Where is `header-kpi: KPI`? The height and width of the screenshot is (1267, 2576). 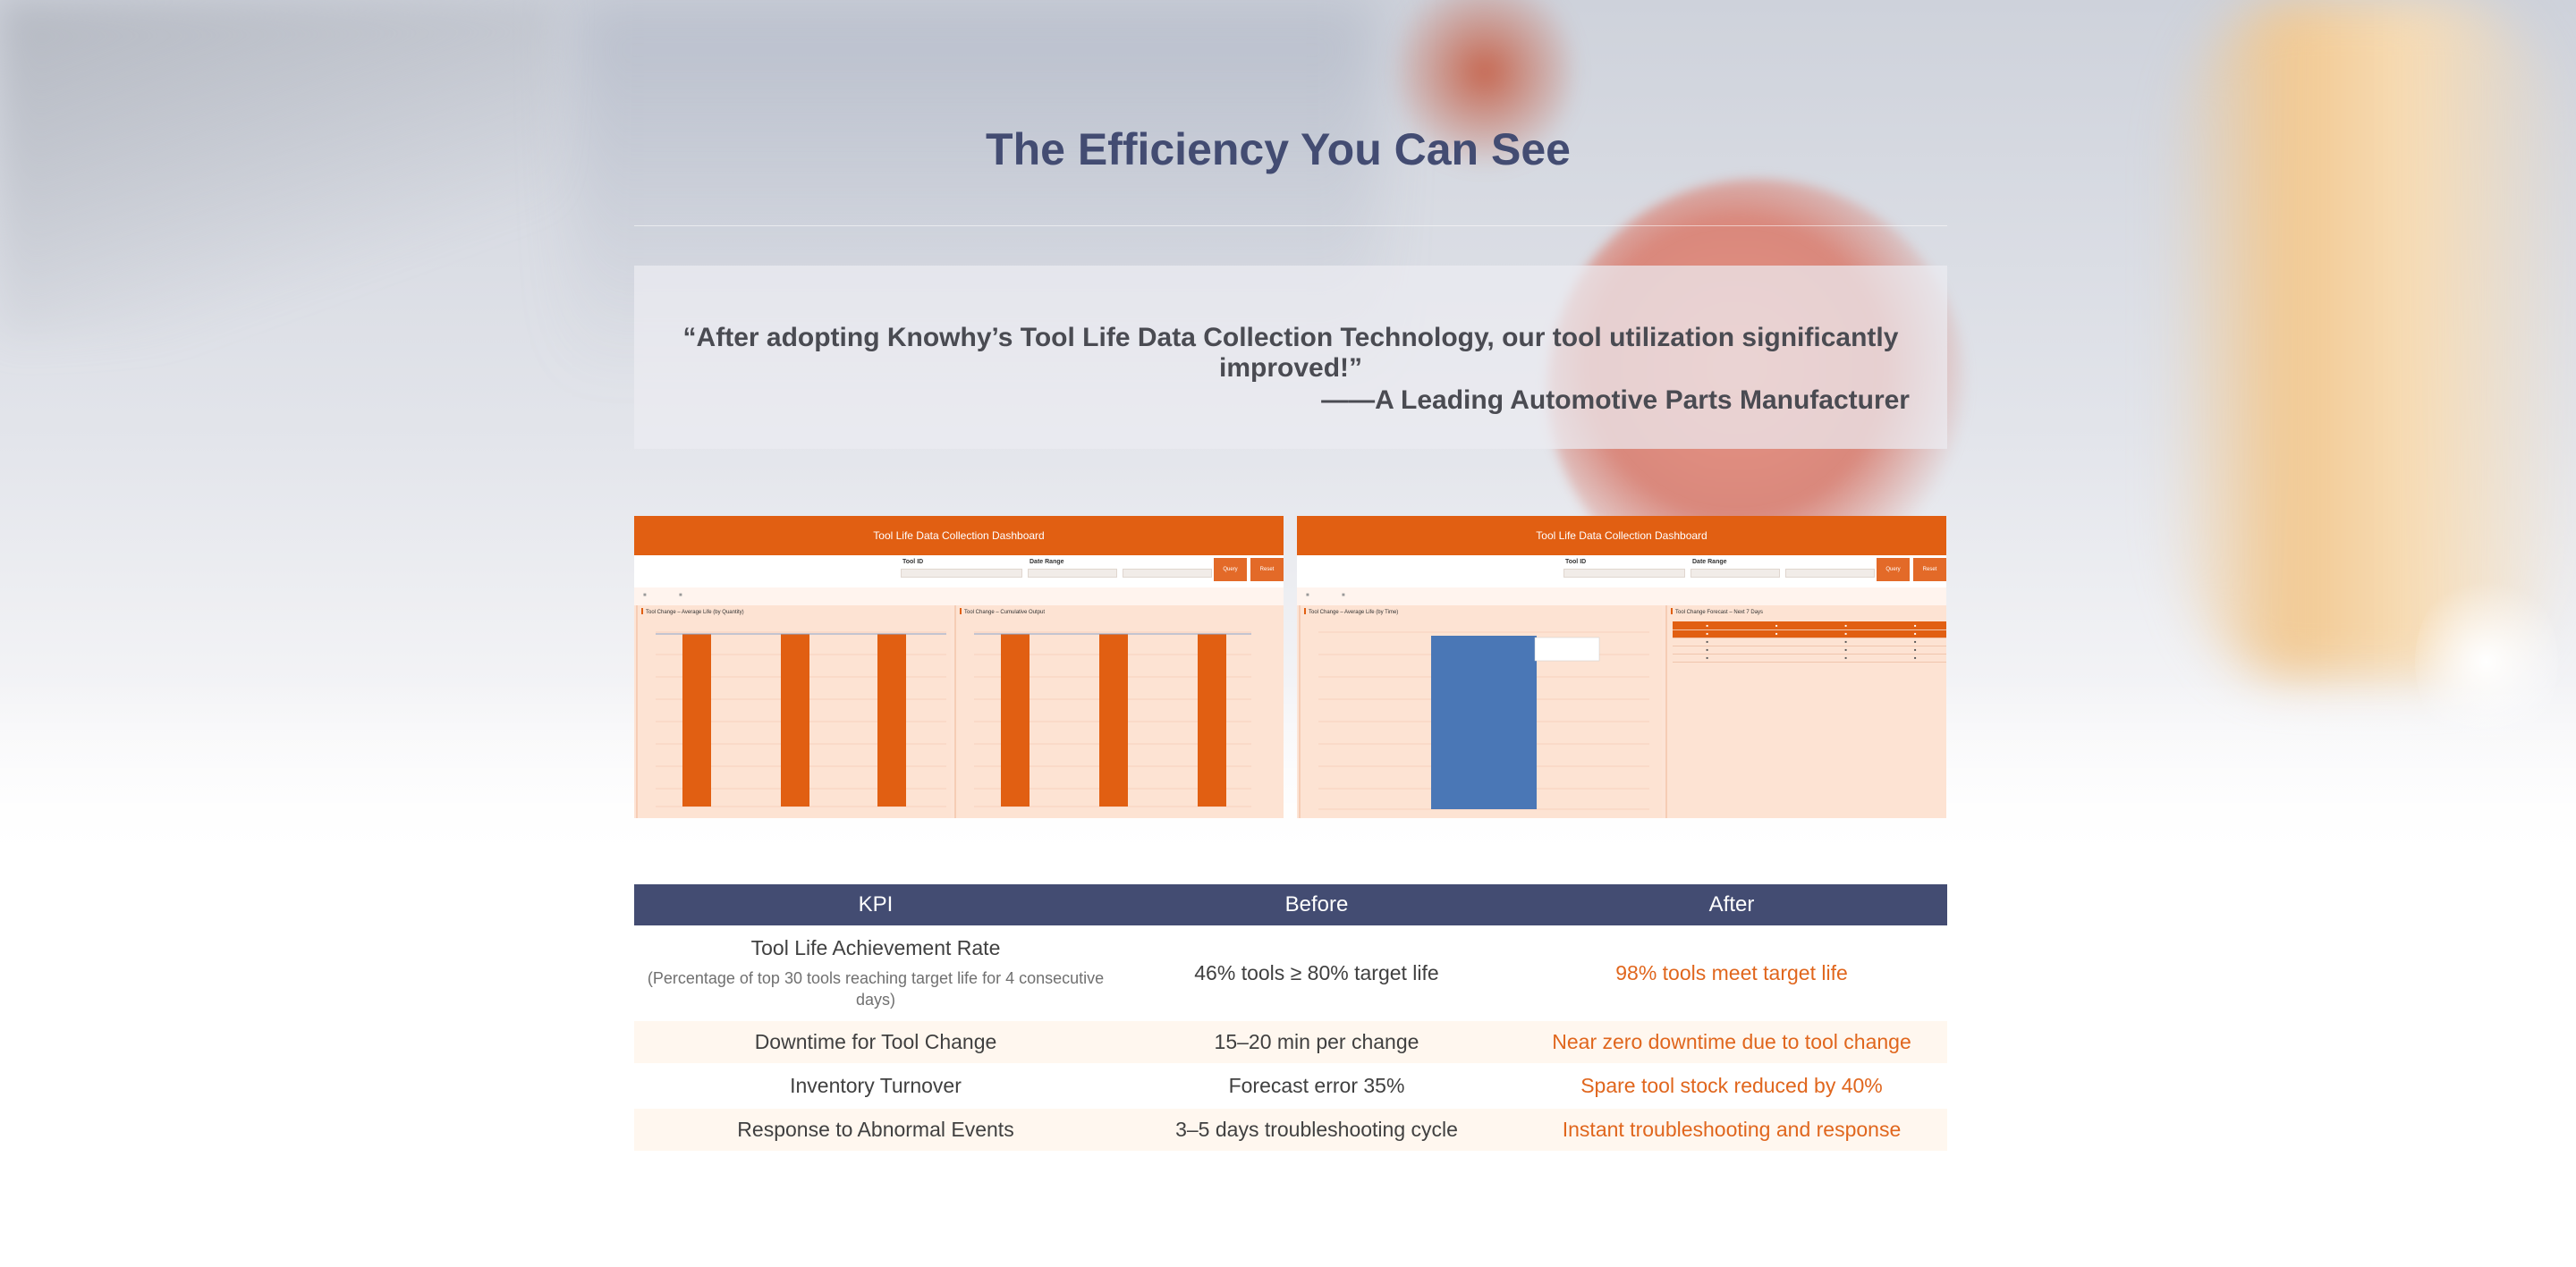 header-kpi: KPI is located at coordinates (875, 904).